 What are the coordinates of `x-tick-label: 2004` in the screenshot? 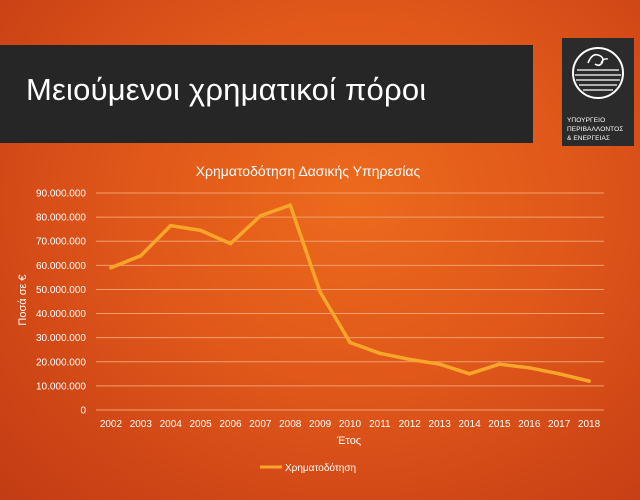 It's located at (171, 424).